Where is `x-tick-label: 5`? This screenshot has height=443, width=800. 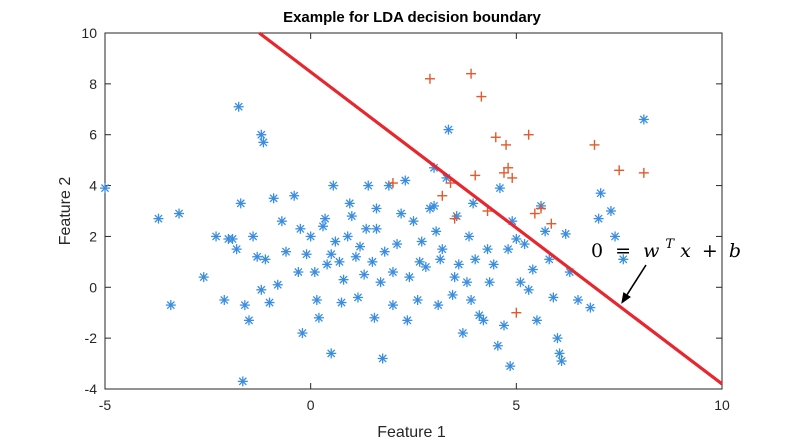
x-tick-label: 5 is located at coordinates (516, 405).